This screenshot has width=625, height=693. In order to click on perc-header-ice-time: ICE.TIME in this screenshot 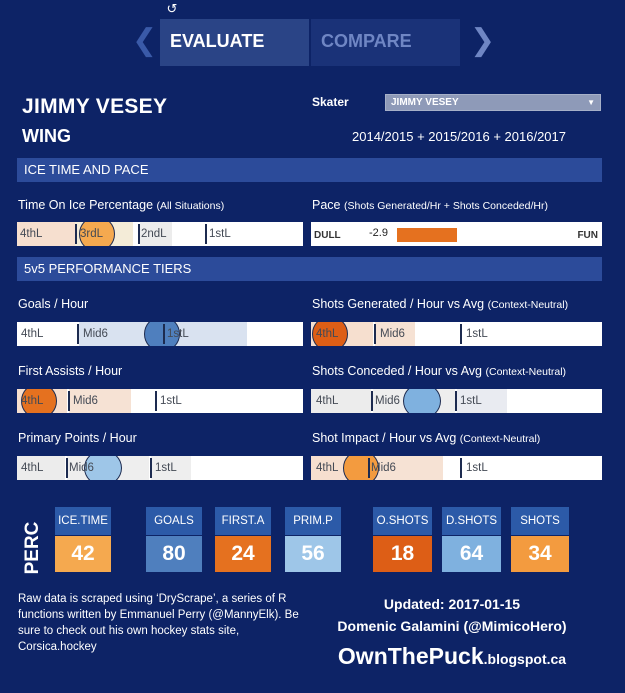, I will do `click(83, 521)`.